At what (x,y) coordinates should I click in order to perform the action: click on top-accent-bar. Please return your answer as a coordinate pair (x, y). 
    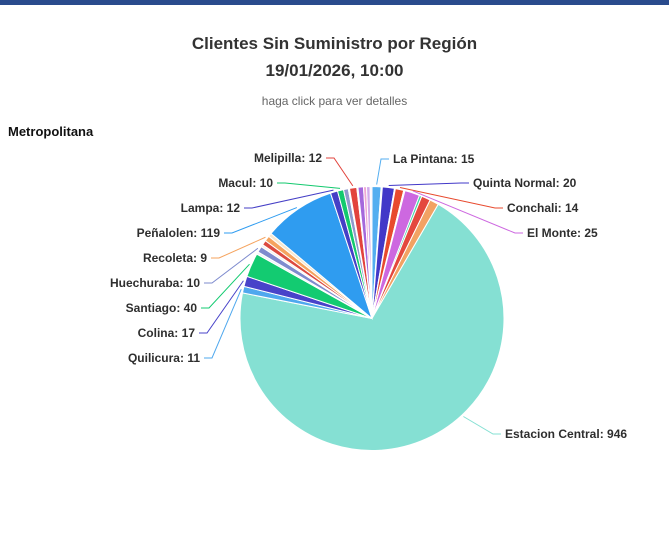
    Looking at the image, I should click on (334, 2).